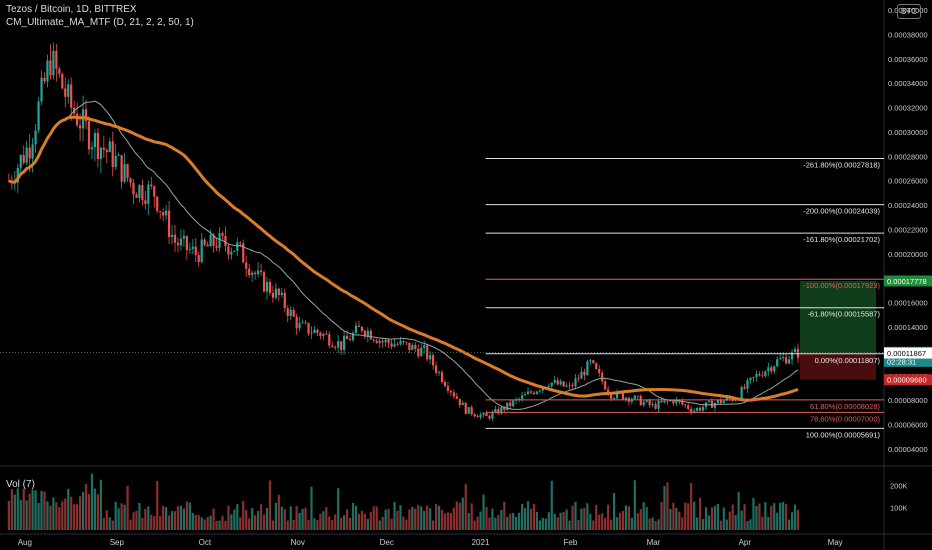 This screenshot has width=932, height=550. What do you see at coordinates (908, 59) in the screenshot?
I see `y-tick-label: 0.00036000` at bounding box center [908, 59].